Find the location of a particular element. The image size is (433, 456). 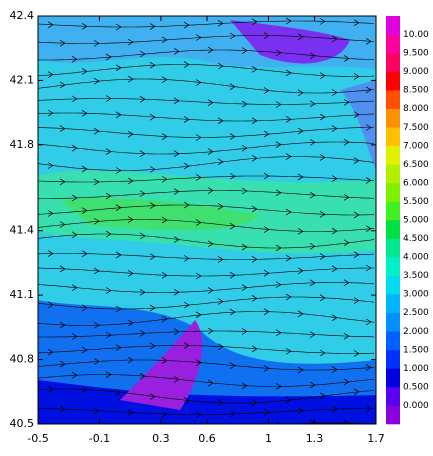

colorbar-label: 3.500 is located at coordinates (416, 276).